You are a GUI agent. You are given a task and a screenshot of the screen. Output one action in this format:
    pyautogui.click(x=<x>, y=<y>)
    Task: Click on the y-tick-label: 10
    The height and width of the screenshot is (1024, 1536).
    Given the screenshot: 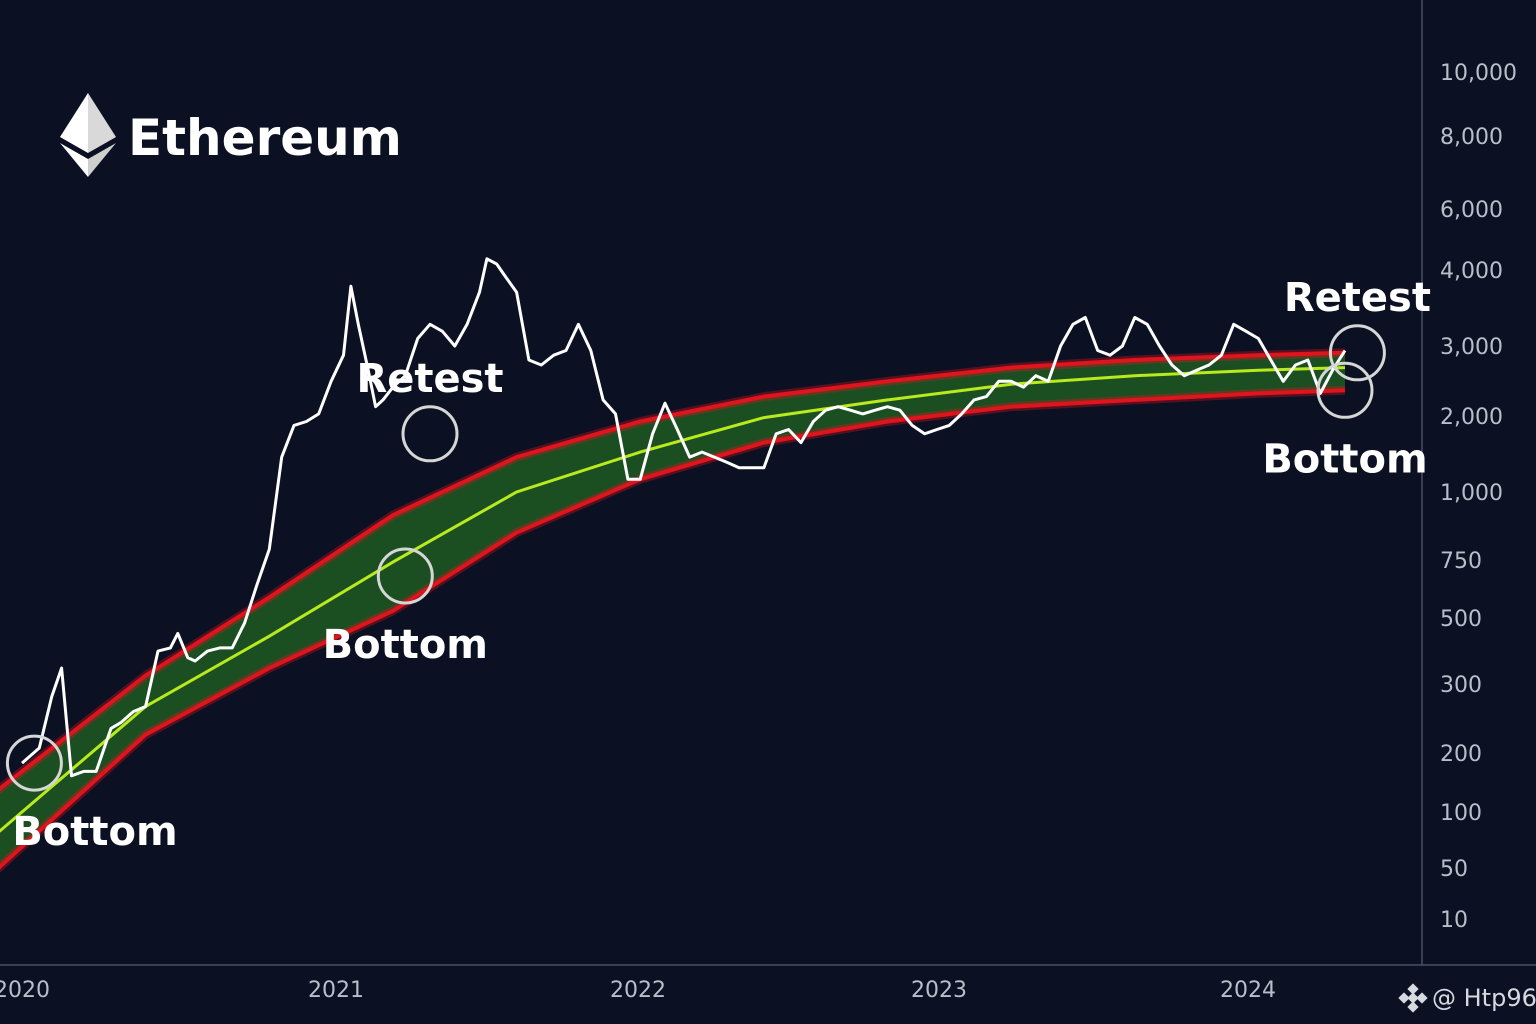 What is the action you would take?
    pyautogui.click(x=1454, y=920)
    